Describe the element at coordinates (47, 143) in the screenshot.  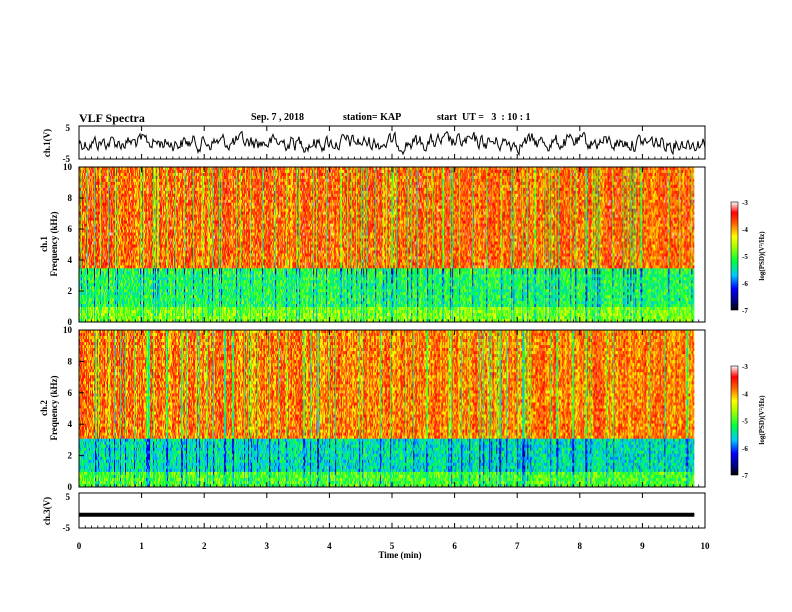
I see `ch1-ylabel: ch.1(V)` at that location.